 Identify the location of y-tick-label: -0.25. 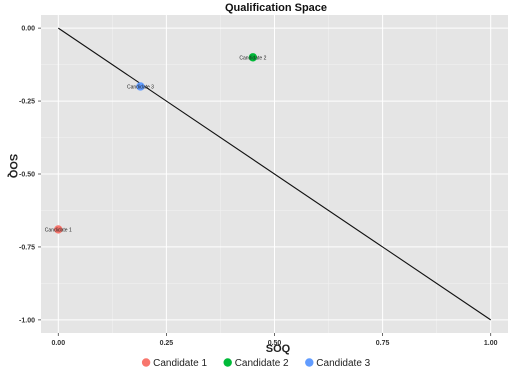
(27, 102).